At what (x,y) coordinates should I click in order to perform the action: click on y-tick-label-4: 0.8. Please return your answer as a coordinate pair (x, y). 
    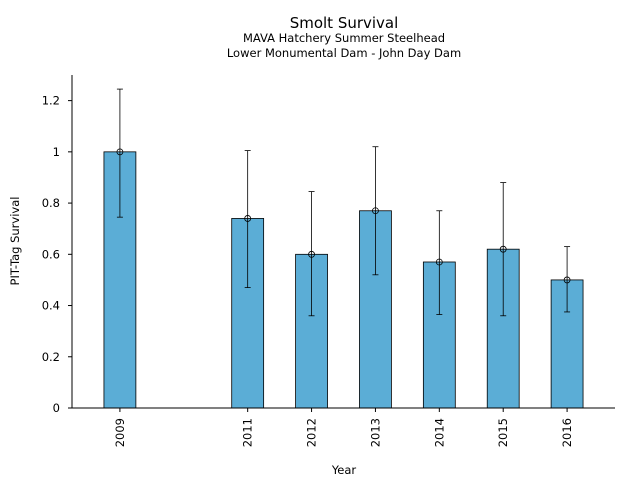
    Looking at the image, I should click on (51, 203).